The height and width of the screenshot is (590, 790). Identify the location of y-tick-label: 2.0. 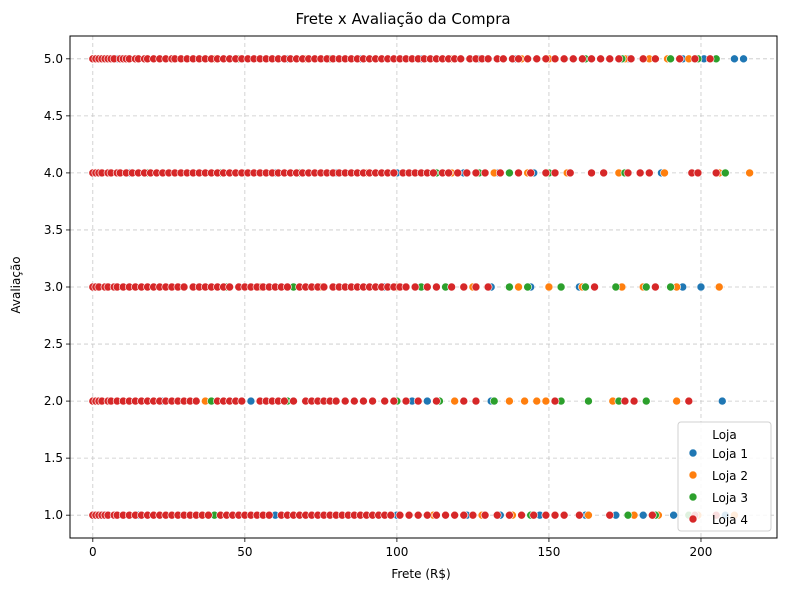
(53, 401).